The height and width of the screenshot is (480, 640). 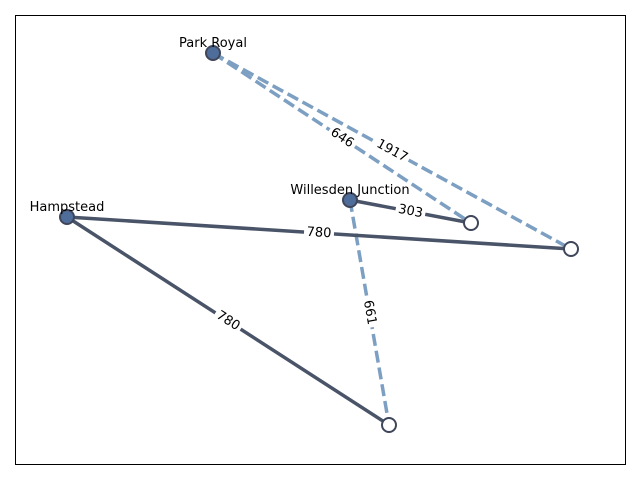 I want to click on node-n5, so click(x=571, y=249).